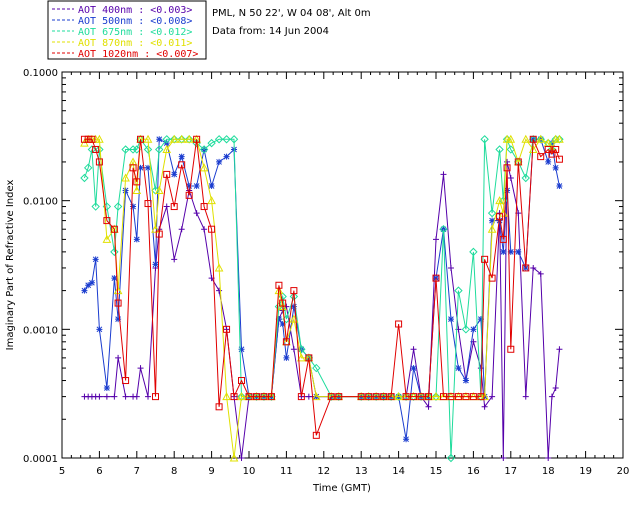  Describe the element at coordinates (473, 471) in the screenshot. I see `x-tick-label: 16` at that location.